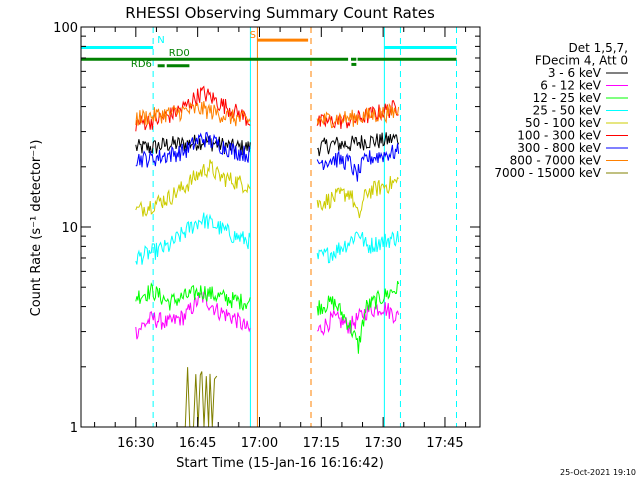 The height and width of the screenshot is (480, 640). What do you see at coordinates (598, 472) in the screenshot?
I see `timestamp: 25-Oct-2021 19:10` at bounding box center [598, 472].